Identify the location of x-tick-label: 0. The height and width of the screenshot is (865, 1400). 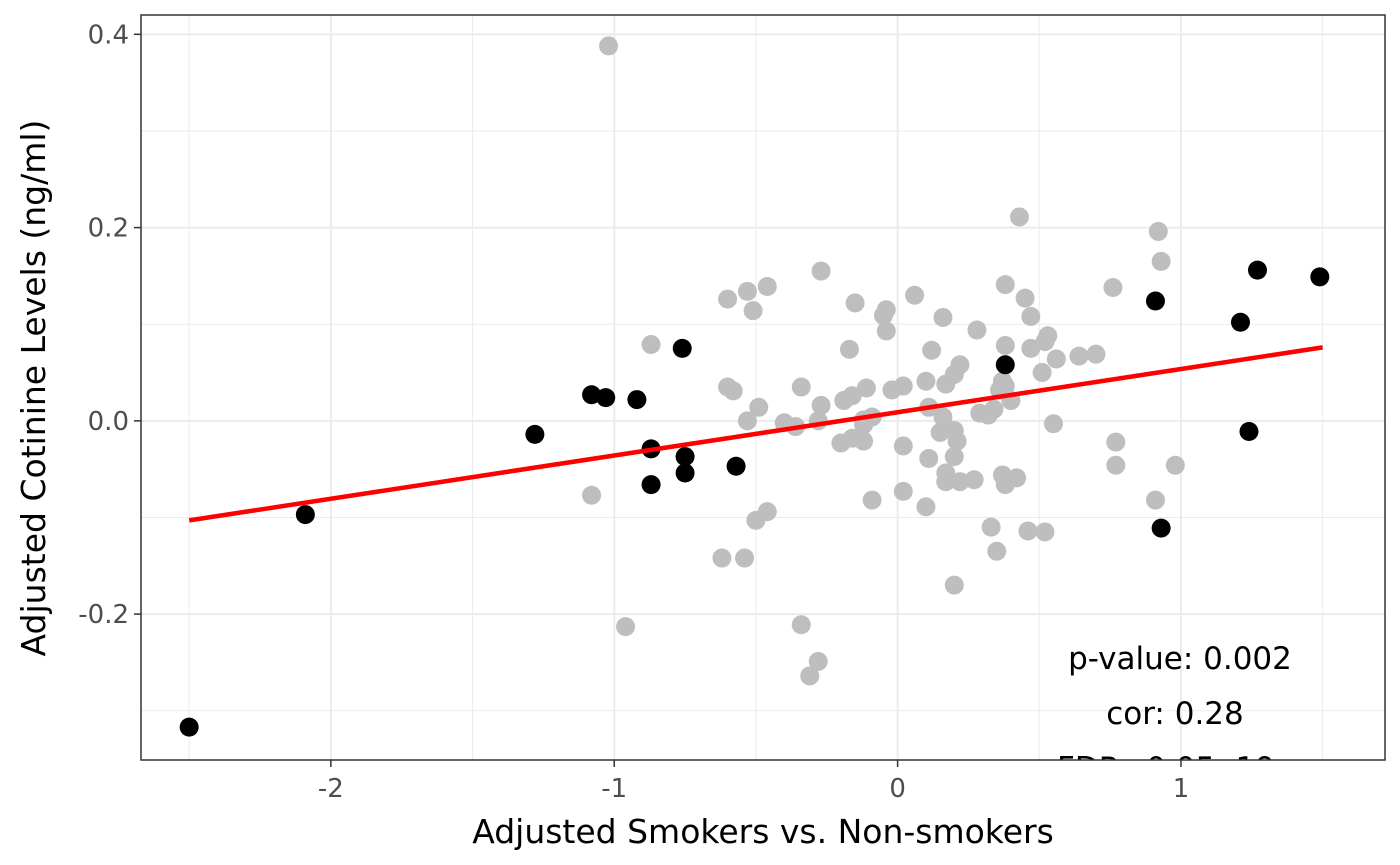
(897, 789).